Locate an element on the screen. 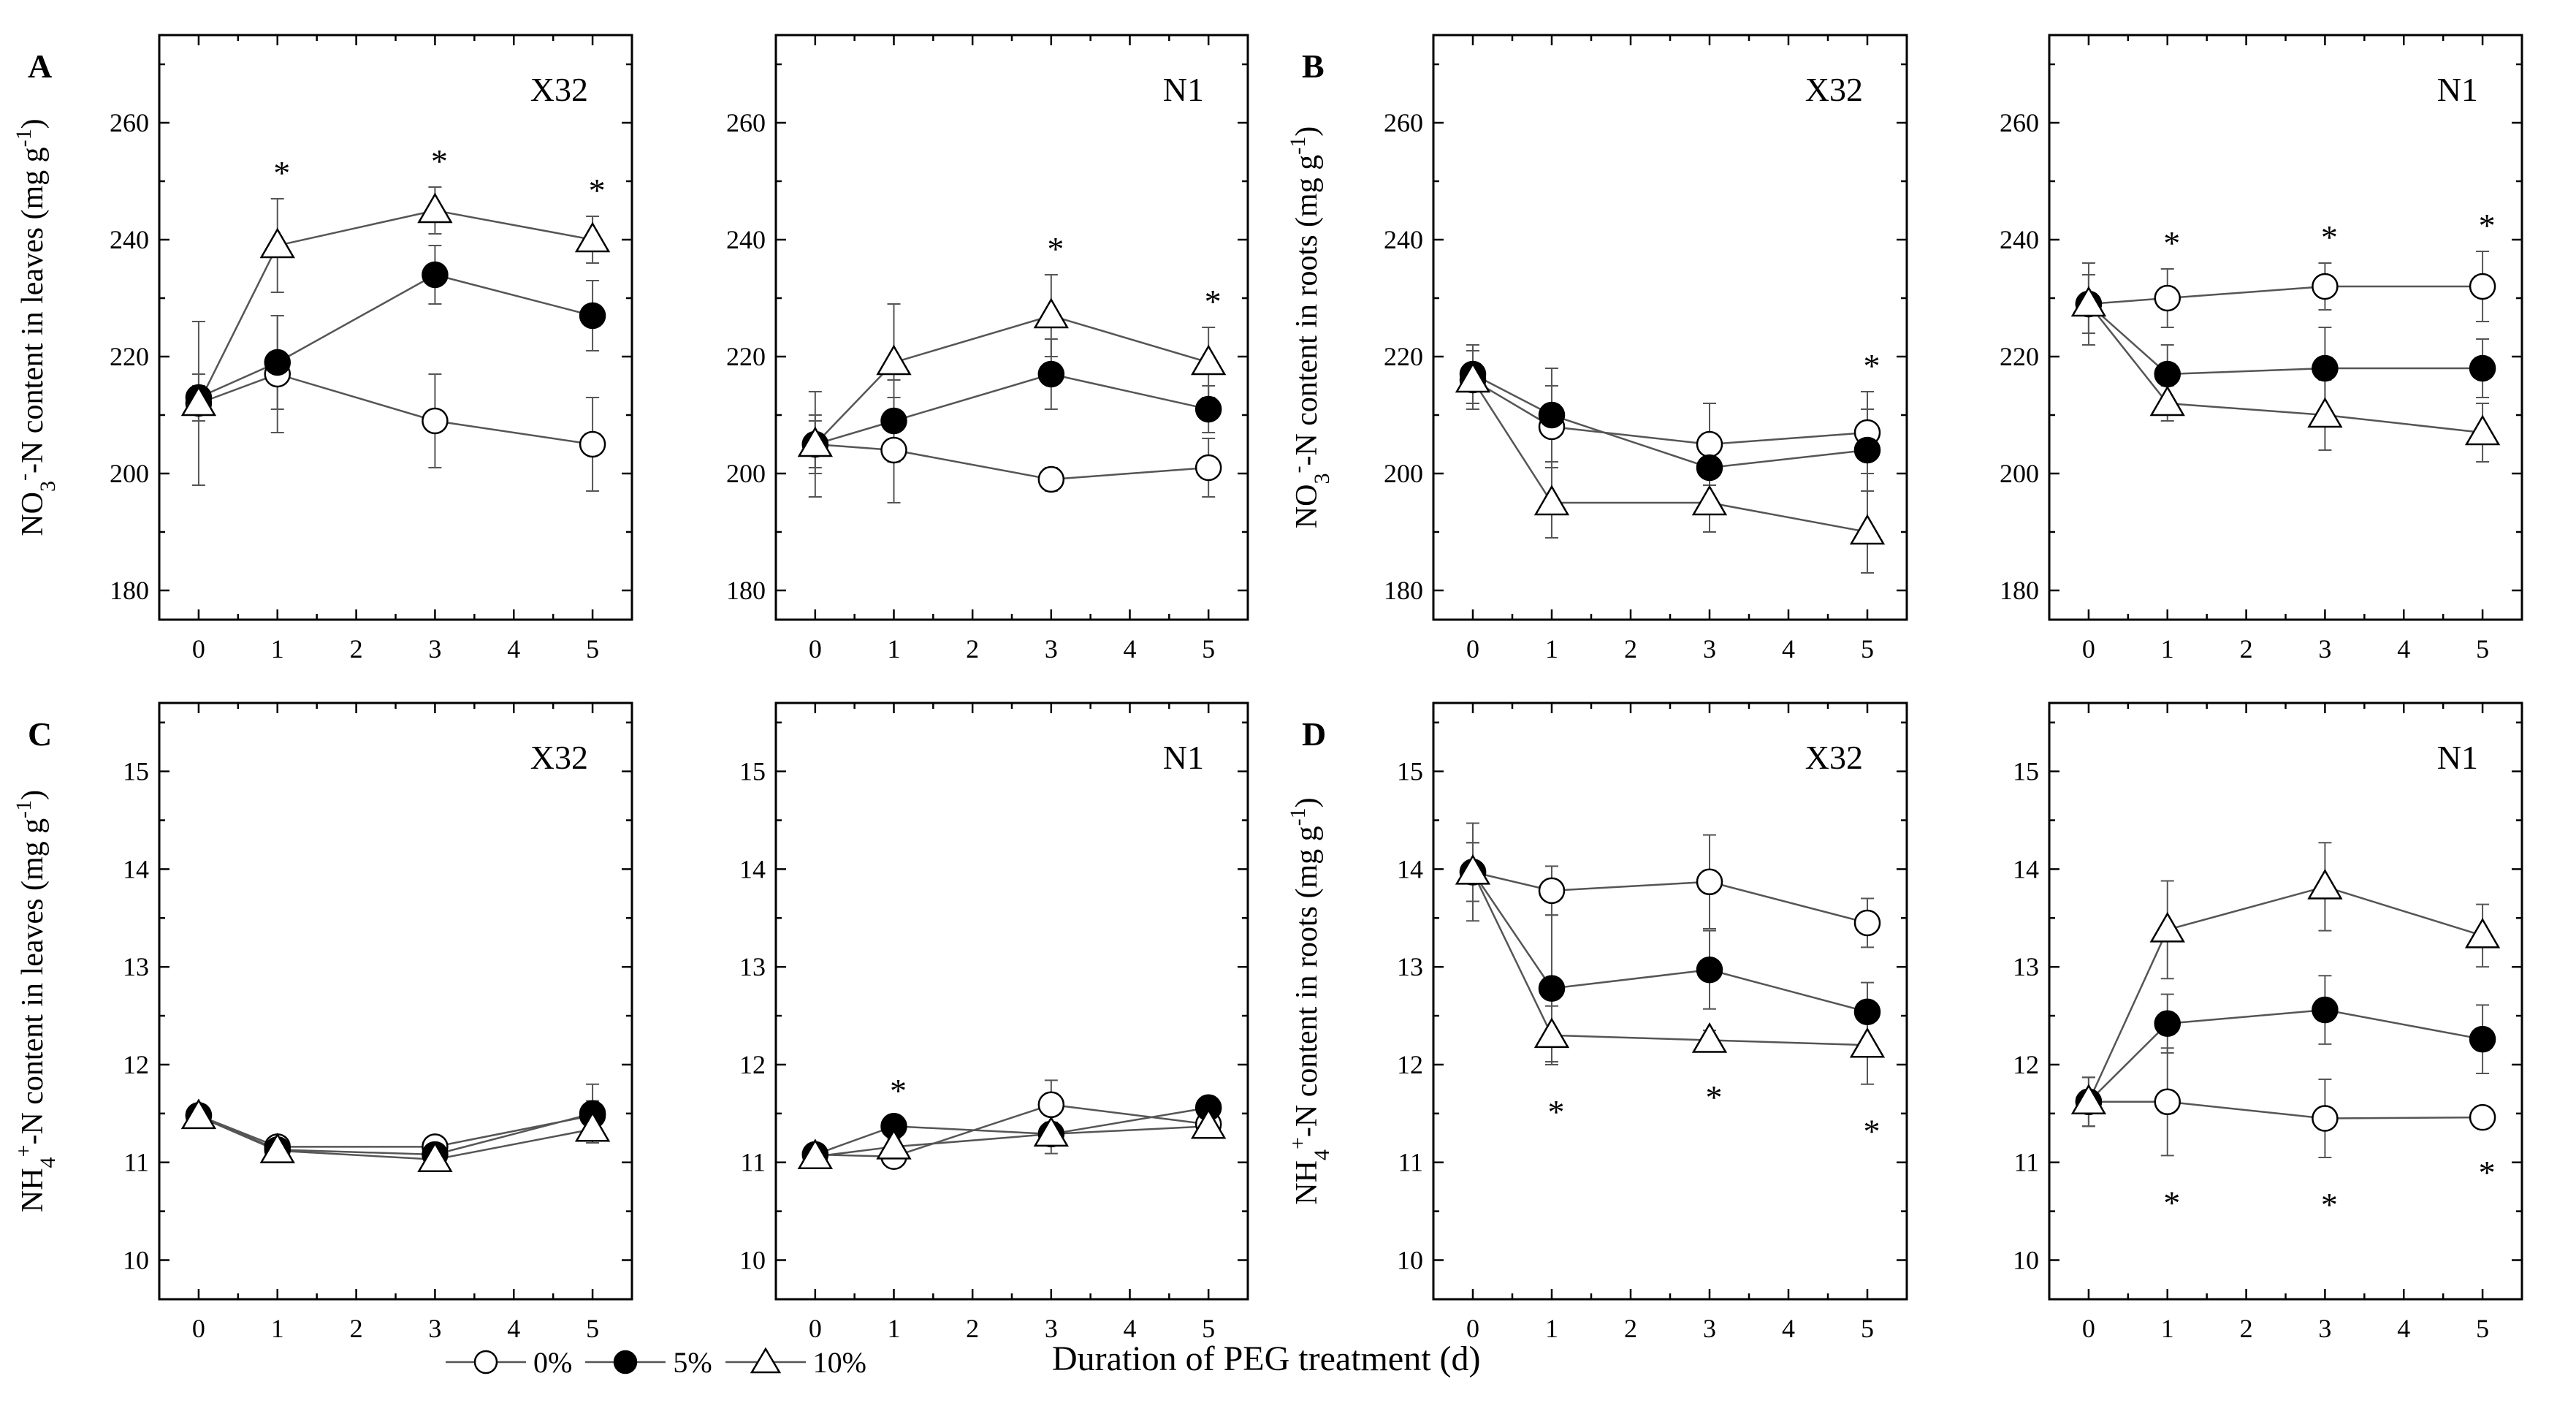  y-axis-label: NH4+-N content in leaves (mg g-1) is located at coordinates (36, 1001).